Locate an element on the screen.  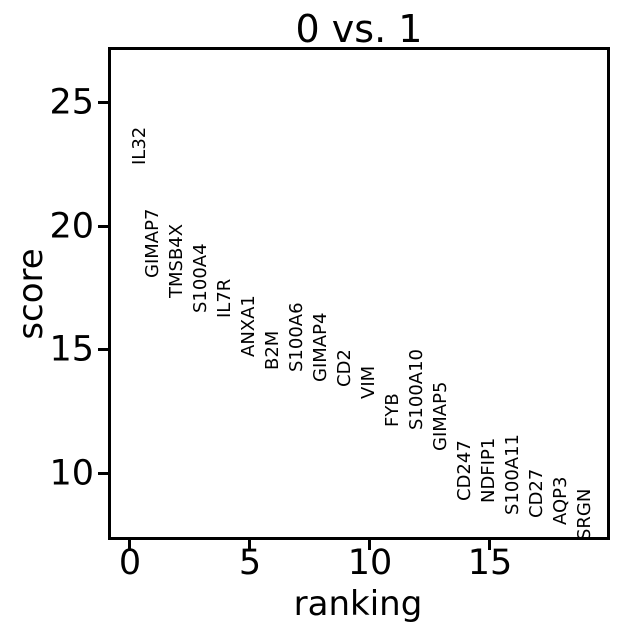
y-axis-label: score is located at coordinates (31, 294).